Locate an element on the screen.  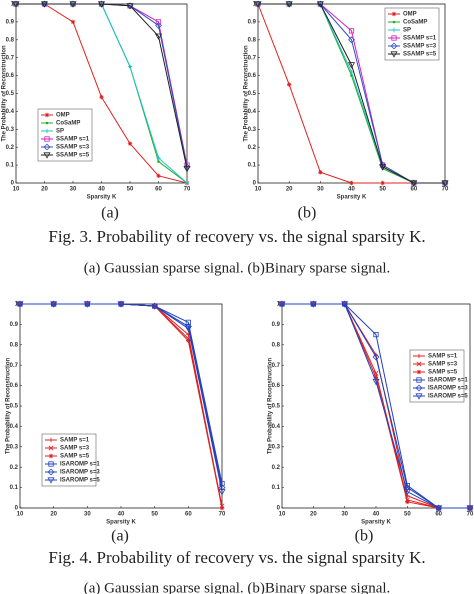
panel-label: (a) is located at coordinates (110, 213).